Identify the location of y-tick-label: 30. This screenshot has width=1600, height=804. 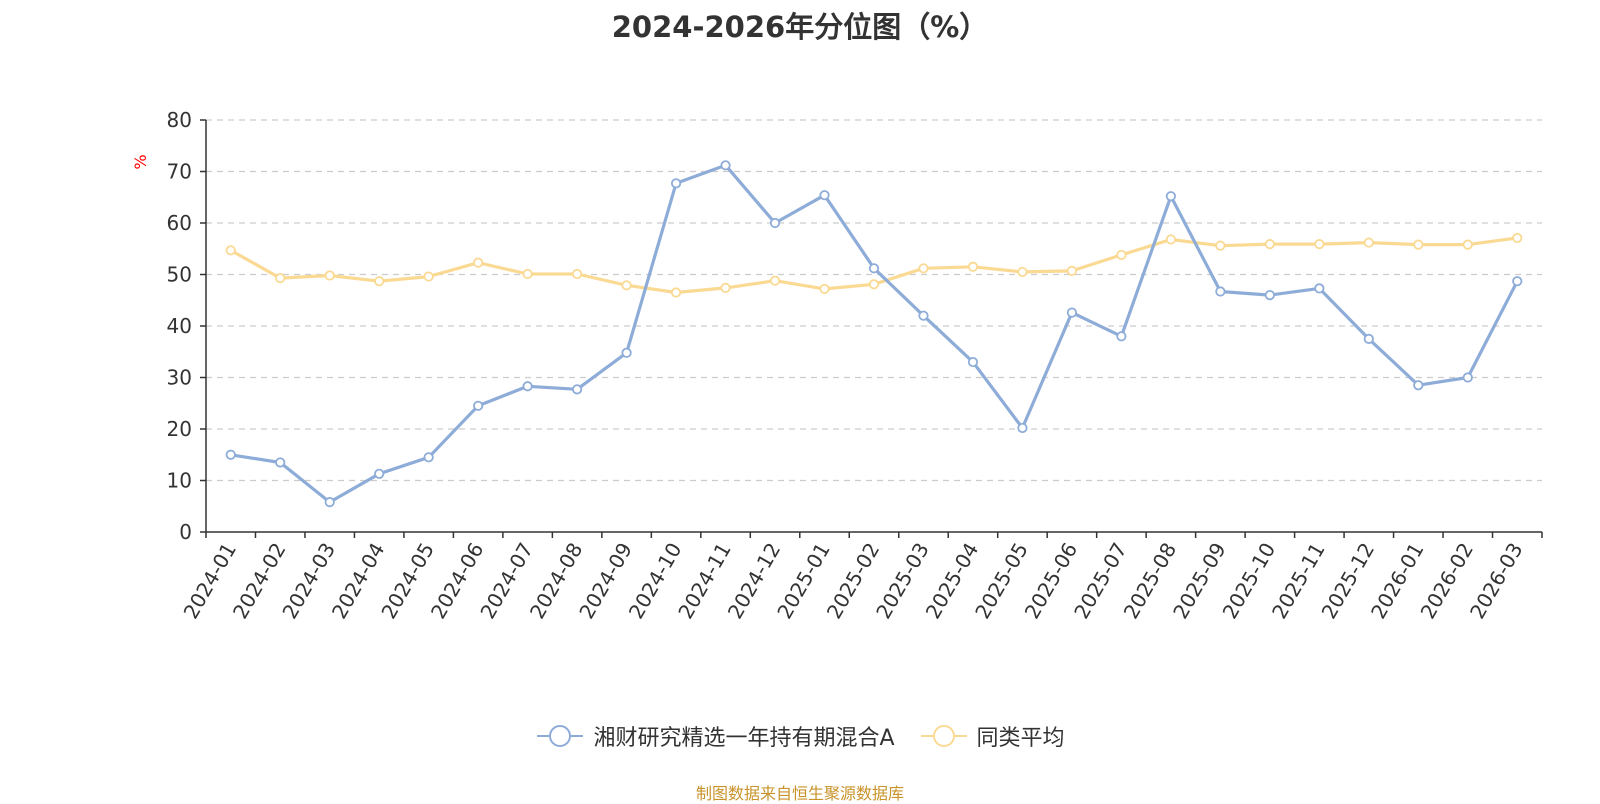
(179, 378).